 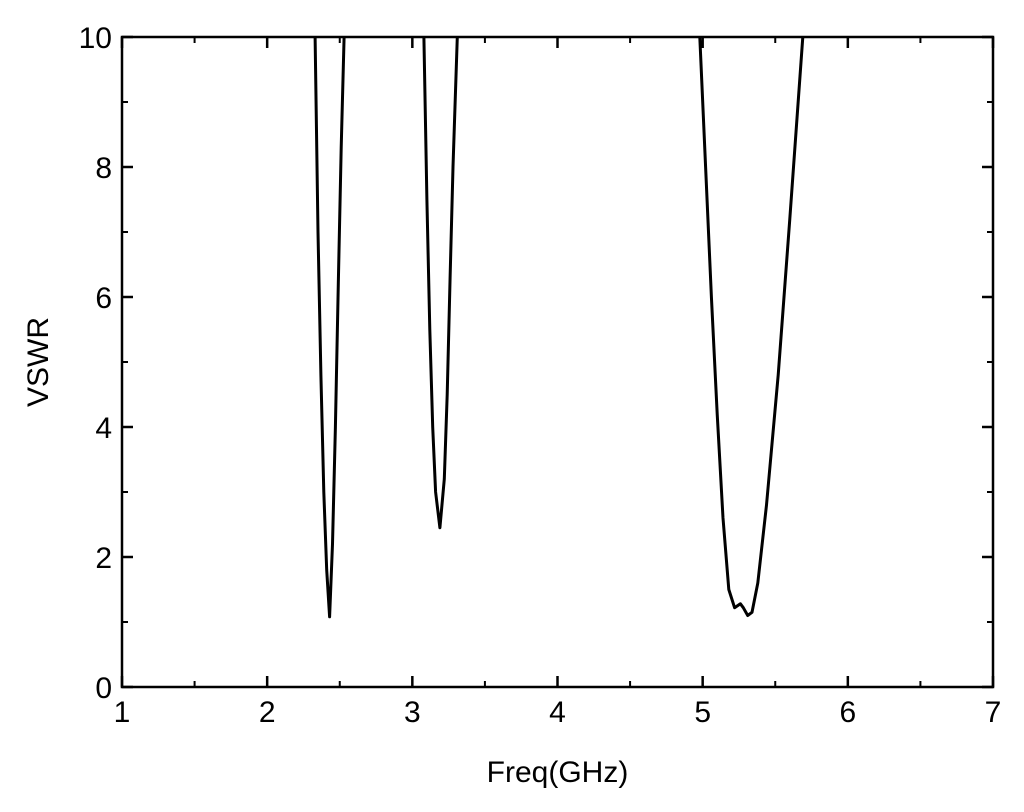 What do you see at coordinates (558, 772) in the screenshot?
I see `x-axis-title: Freq(GHz)` at bounding box center [558, 772].